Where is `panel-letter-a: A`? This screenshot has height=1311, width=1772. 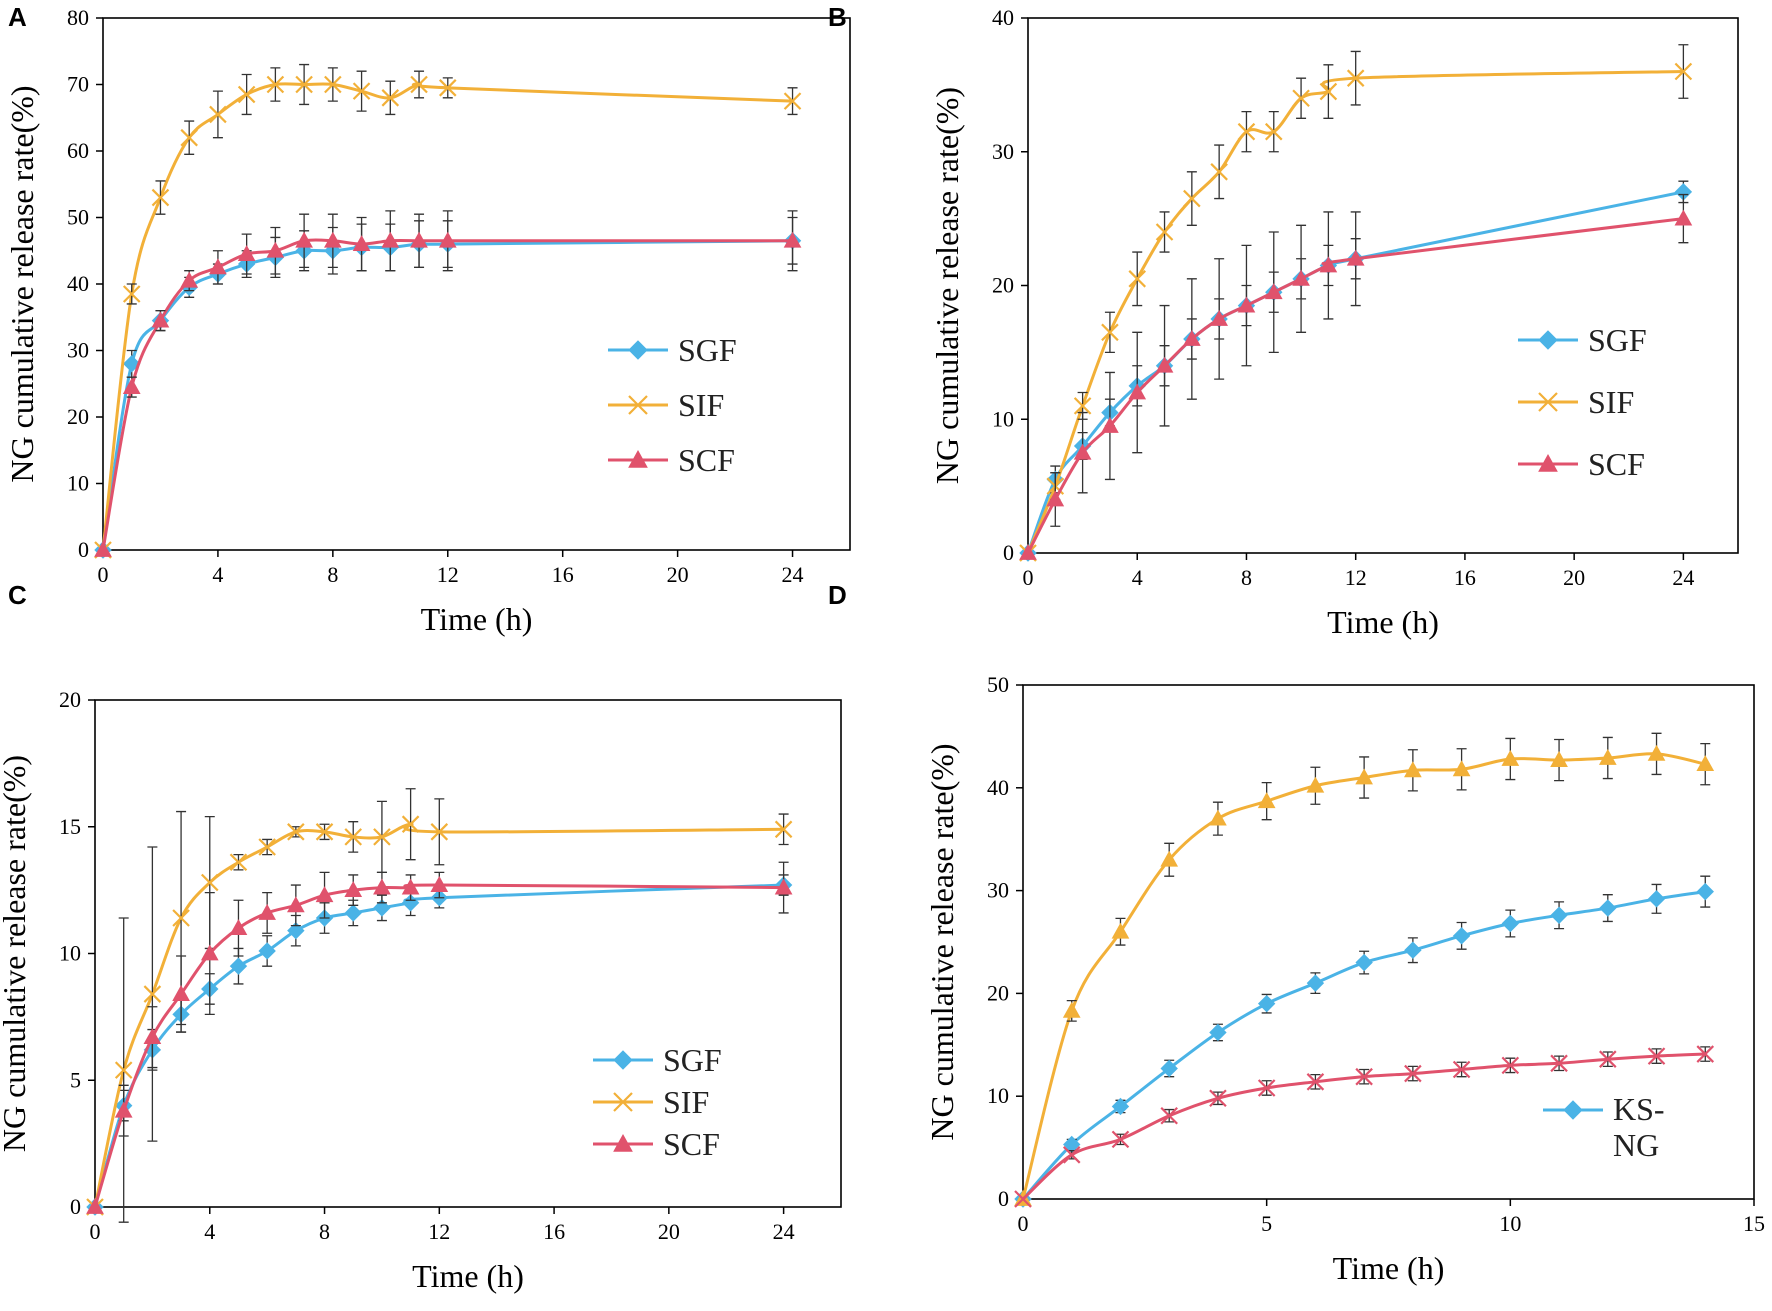 panel-letter-a: A is located at coordinates (17, 17).